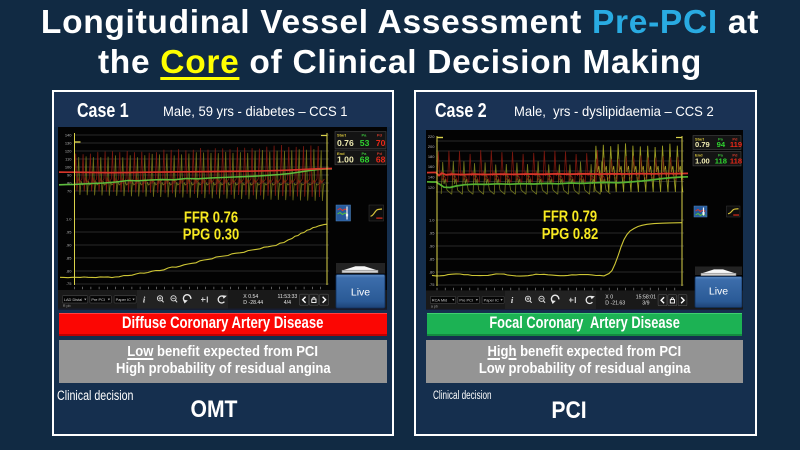 This screenshot has height=450, width=800. I want to click on svg-text: 11:53:33, so click(287, 297).